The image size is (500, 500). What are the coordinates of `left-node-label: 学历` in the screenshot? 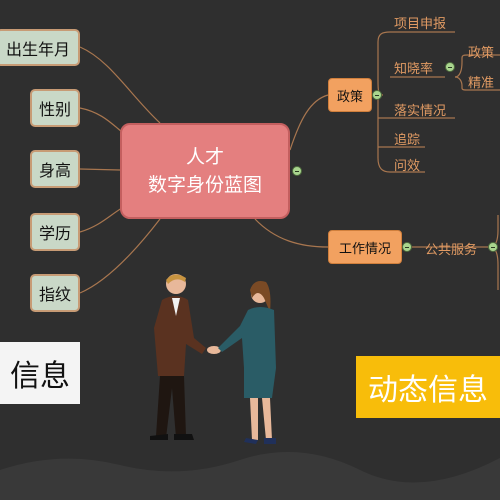 It's located at (54, 233).